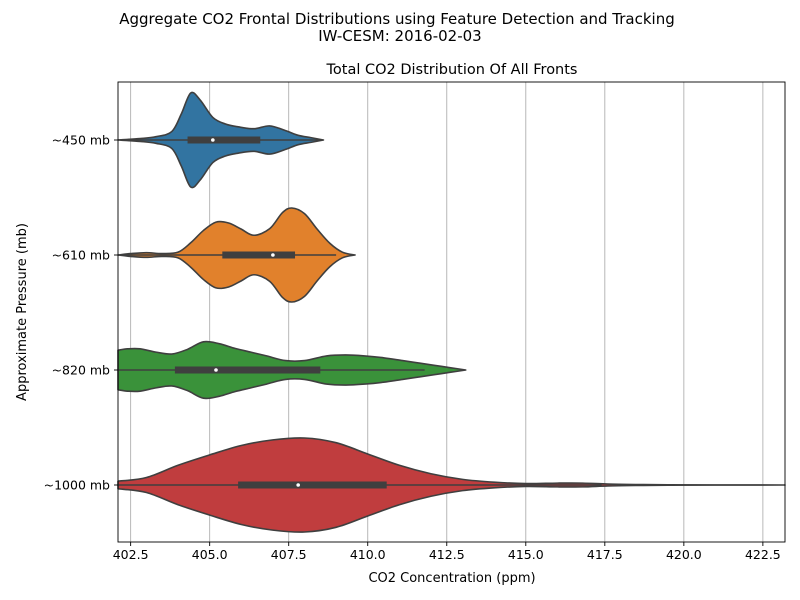 The width and height of the screenshot is (800, 600). Describe the element at coordinates (526, 554) in the screenshot. I see `x-tick-label: 415.0` at that location.